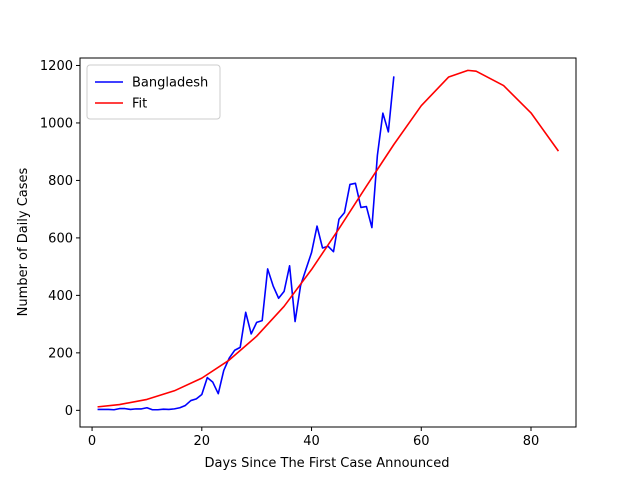  Describe the element at coordinates (92, 441) in the screenshot. I see `x-tick-label: 0` at that location.